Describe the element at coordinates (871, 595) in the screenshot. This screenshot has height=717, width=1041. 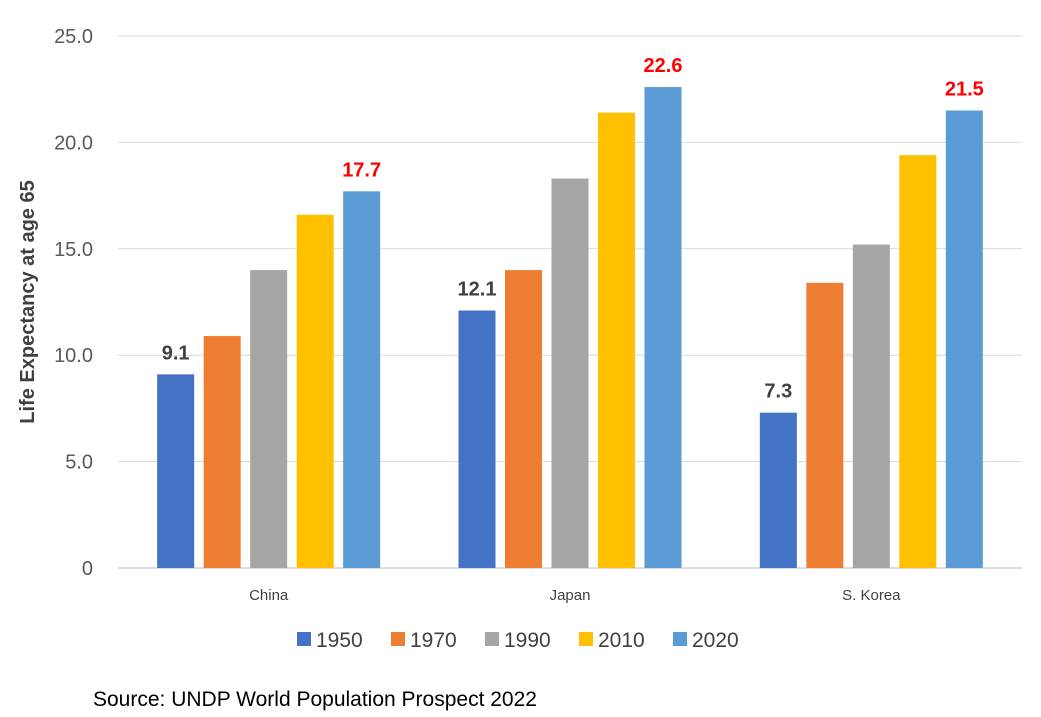
I see `x-tick-label: S. Korea` at that location.